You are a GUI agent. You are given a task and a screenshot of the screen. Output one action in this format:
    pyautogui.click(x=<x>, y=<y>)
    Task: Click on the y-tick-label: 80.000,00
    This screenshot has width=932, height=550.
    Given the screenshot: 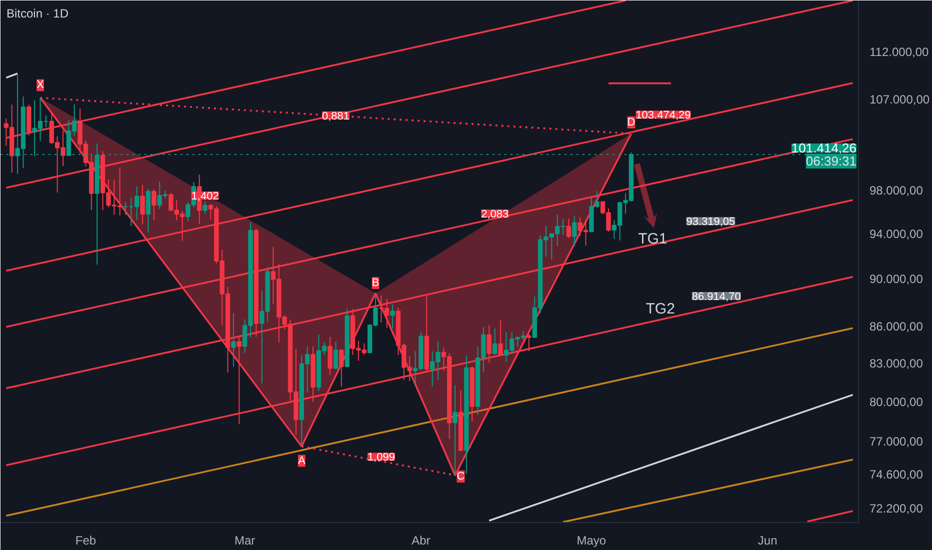 What is the action you would take?
    pyautogui.click(x=897, y=401)
    